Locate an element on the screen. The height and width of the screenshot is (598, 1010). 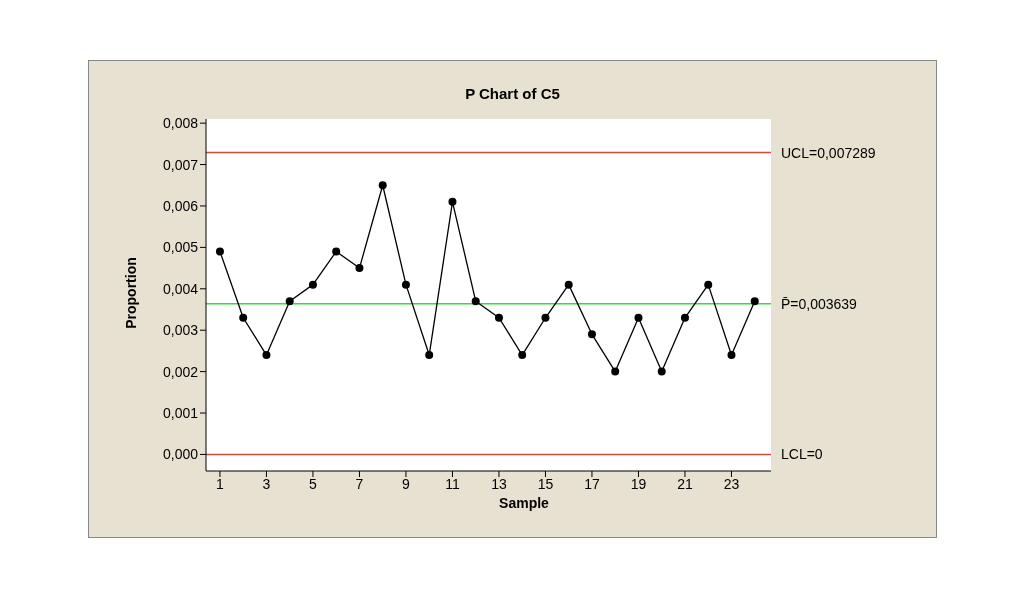
x-tick-label: 17 is located at coordinates (592, 483).